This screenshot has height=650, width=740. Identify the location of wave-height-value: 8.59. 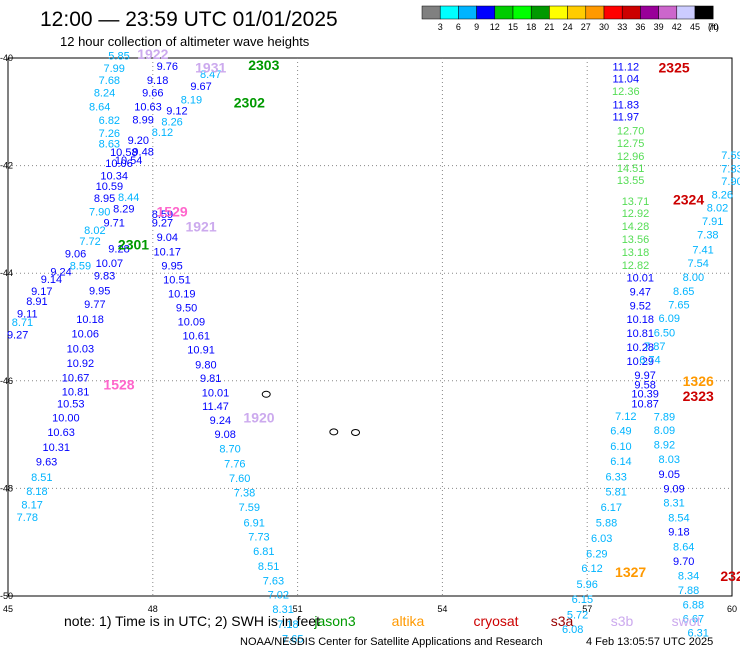
(162, 215).